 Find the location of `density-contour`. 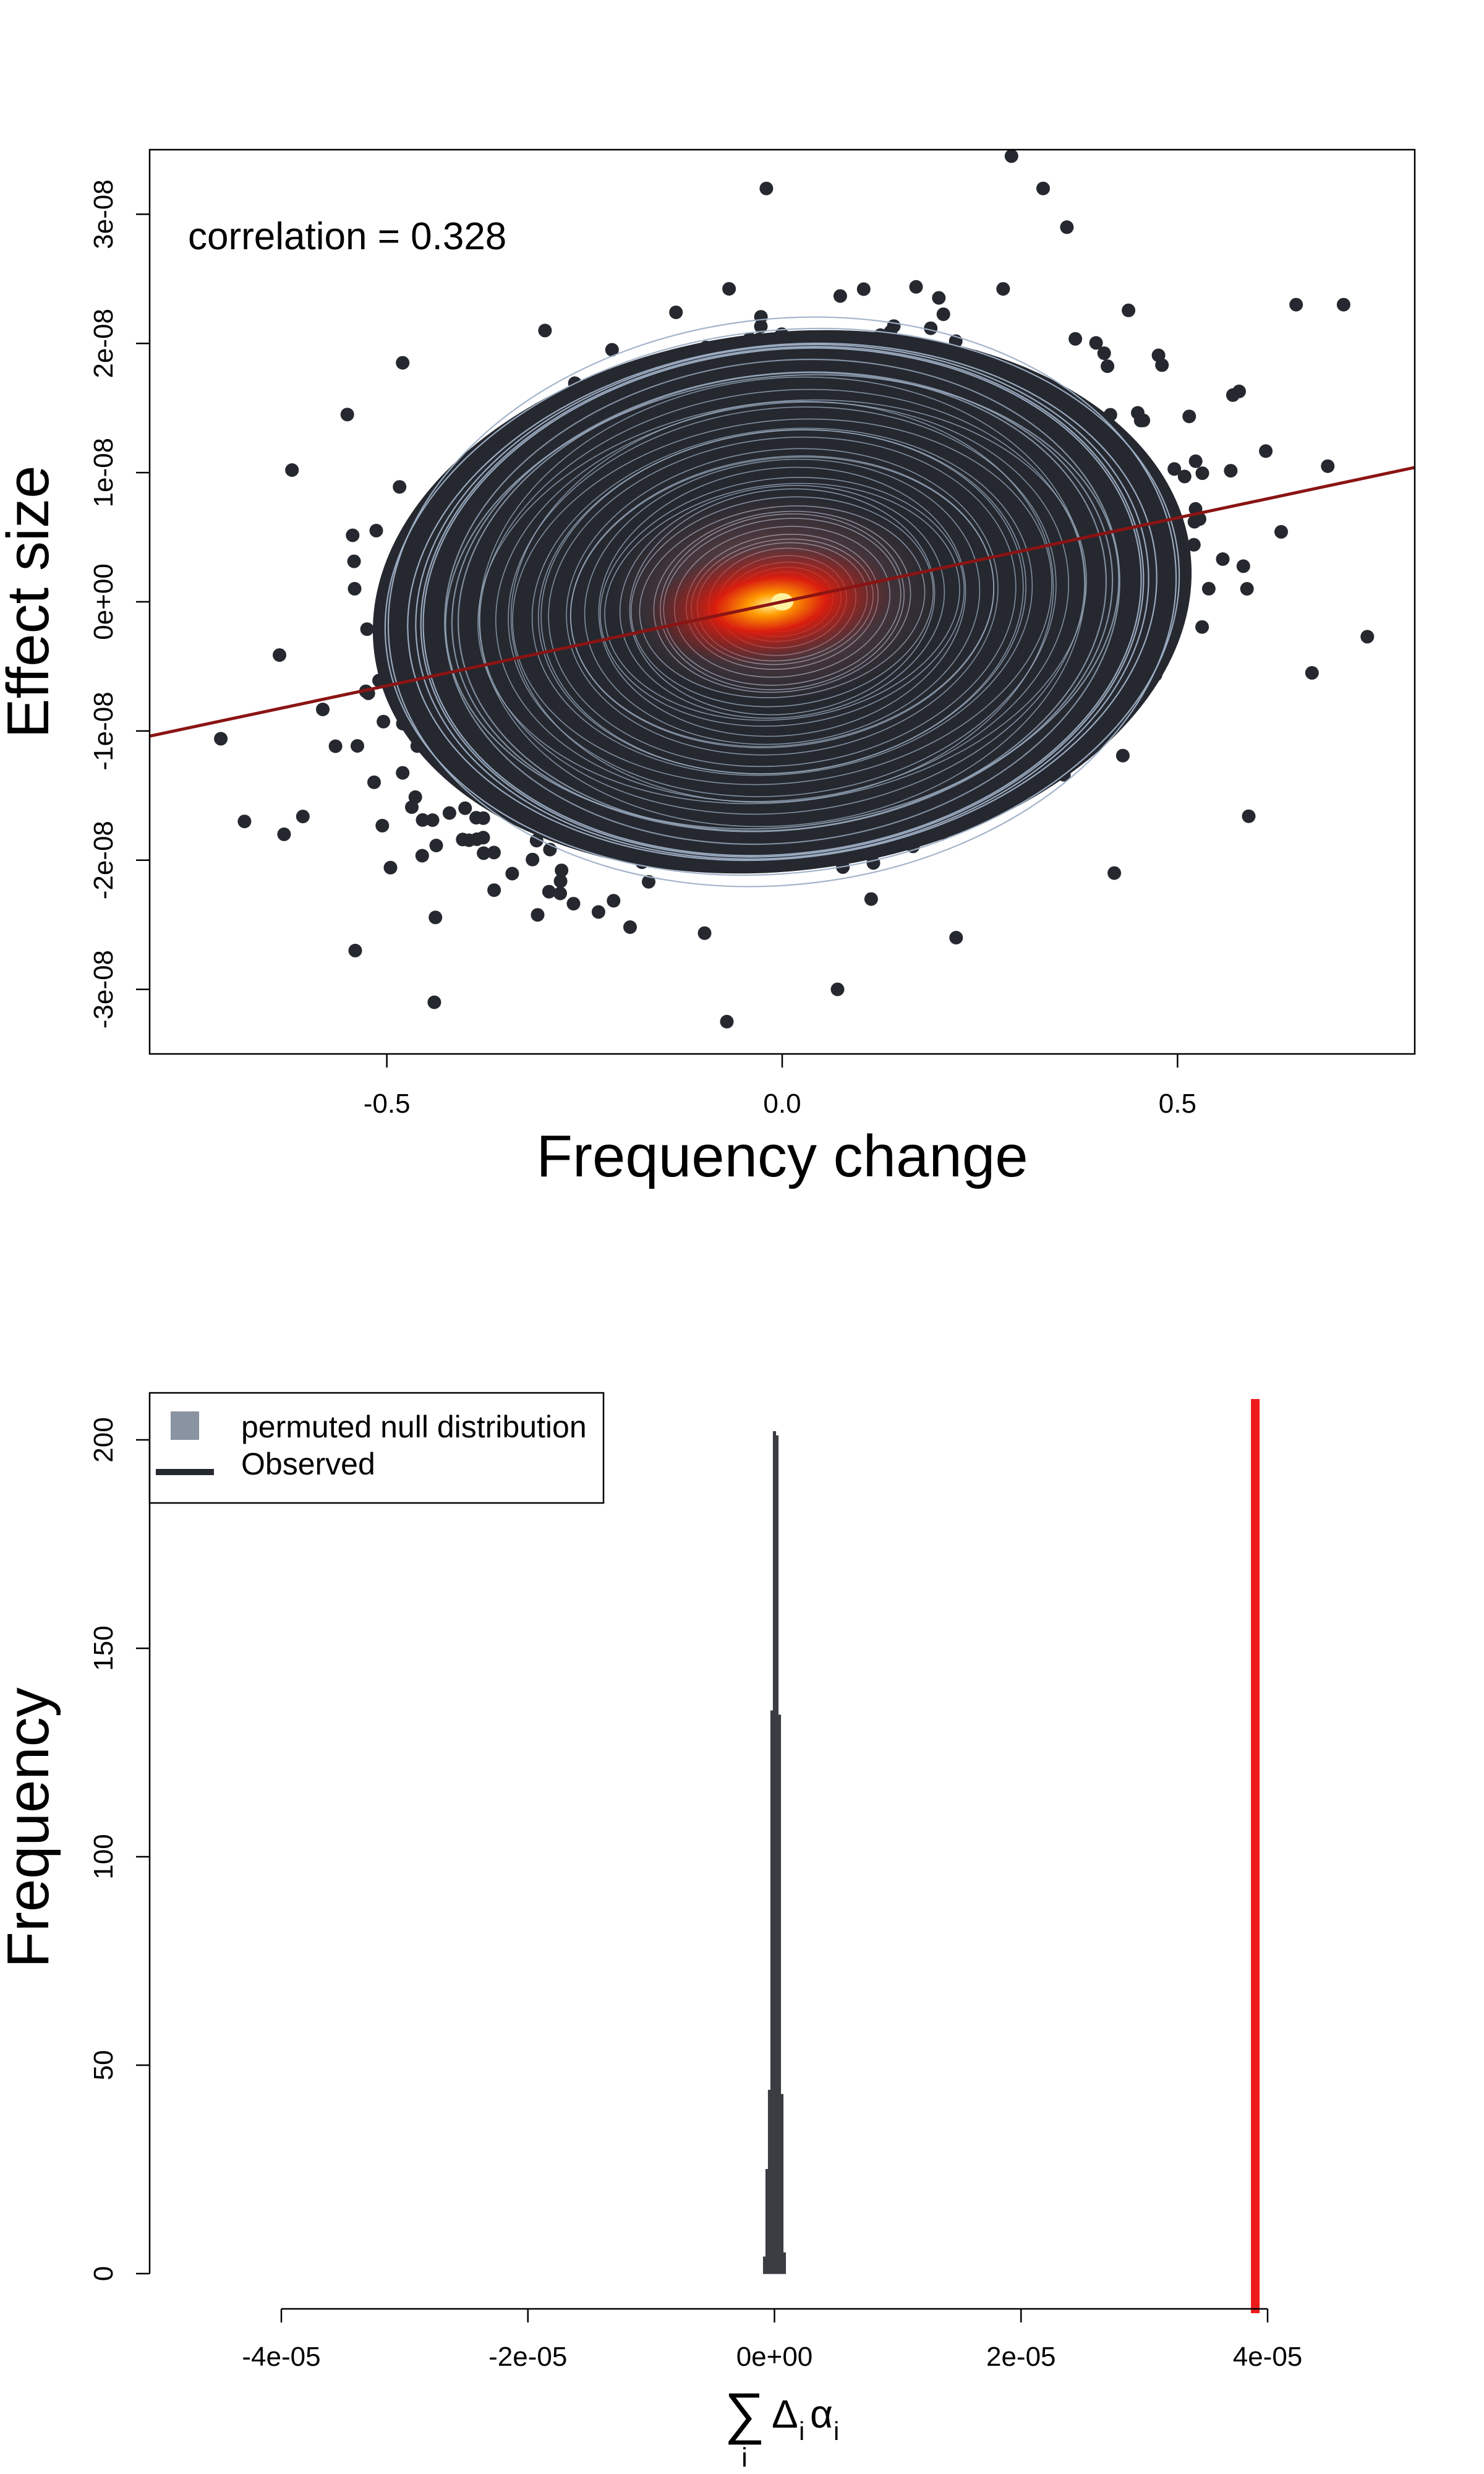

density-contour is located at coordinates (782, 601).